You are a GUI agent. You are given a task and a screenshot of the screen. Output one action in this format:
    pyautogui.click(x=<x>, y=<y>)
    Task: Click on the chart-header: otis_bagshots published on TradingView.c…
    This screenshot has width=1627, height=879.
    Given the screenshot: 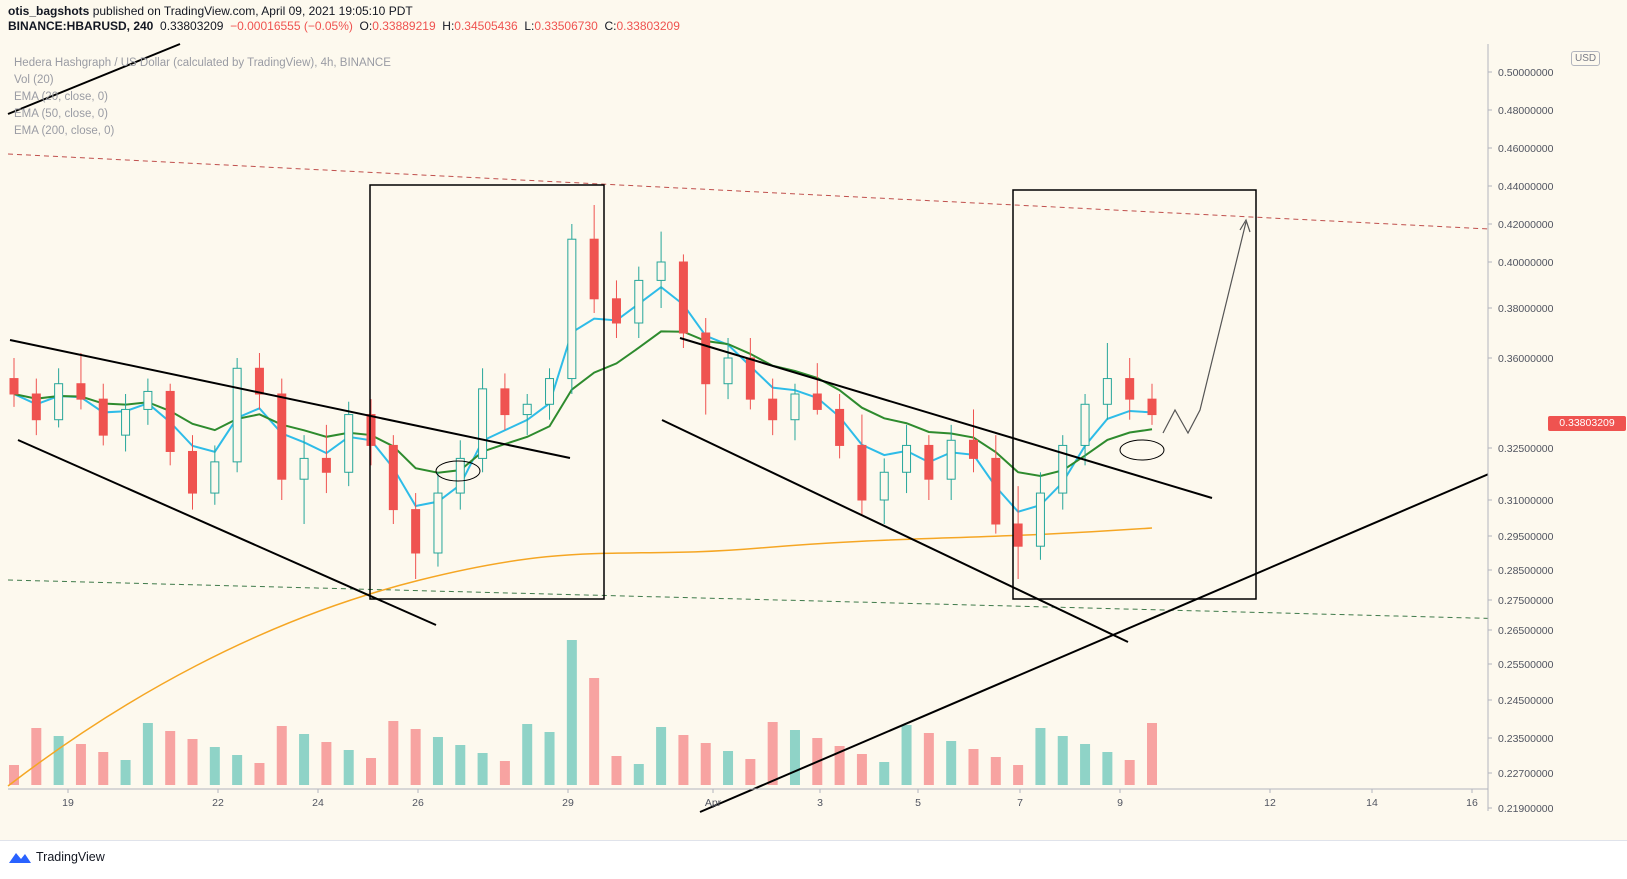 What is the action you would take?
    pyautogui.click(x=344, y=19)
    